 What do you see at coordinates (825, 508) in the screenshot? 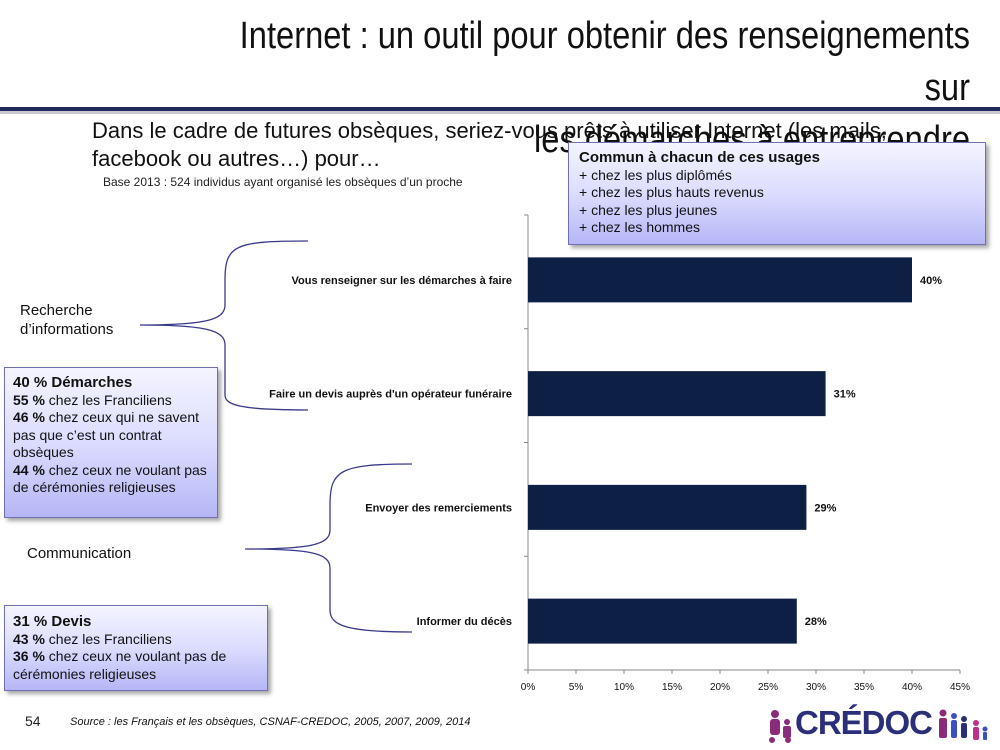
I see `bar-value-label: 29%` at bounding box center [825, 508].